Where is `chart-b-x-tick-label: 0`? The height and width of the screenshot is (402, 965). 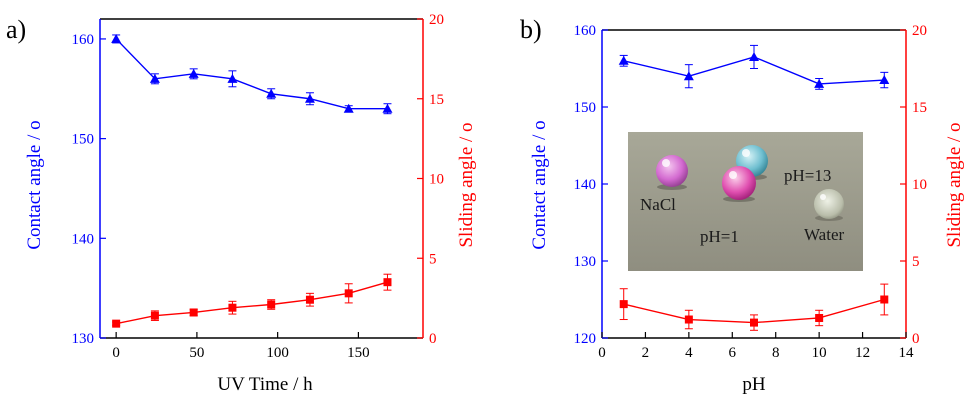
chart-b-x-tick-label: 0 is located at coordinates (602, 353).